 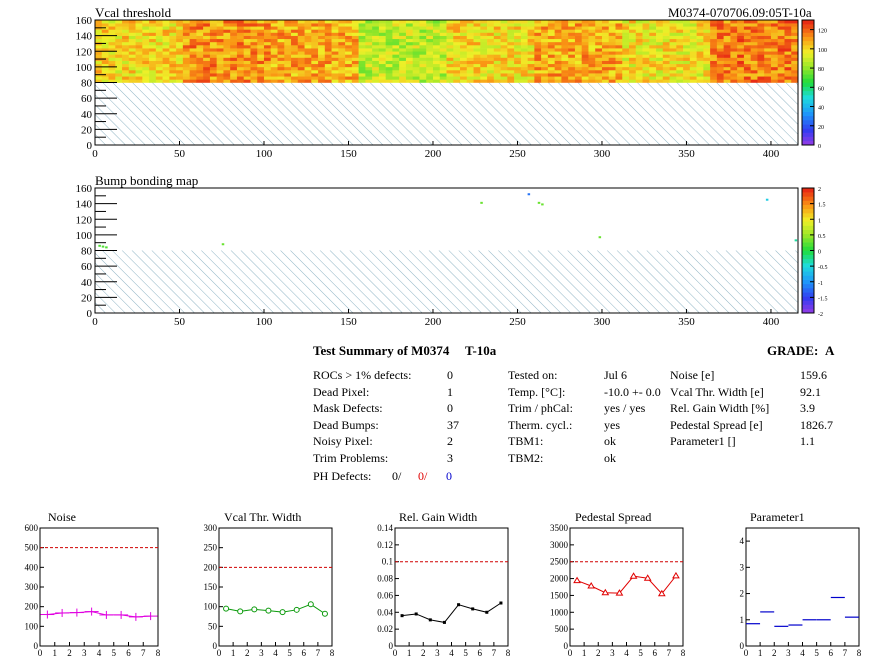 What do you see at coordinates (289, 653) in the screenshot?
I see `x-tick-label: 5` at bounding box center [289, 653].